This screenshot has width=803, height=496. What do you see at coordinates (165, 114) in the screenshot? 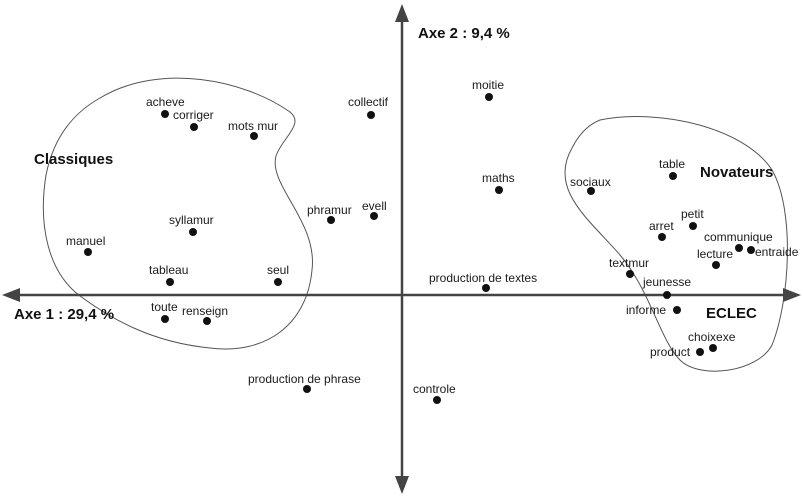
I see `point-marker-acheve` at bounding box center [165, 114].